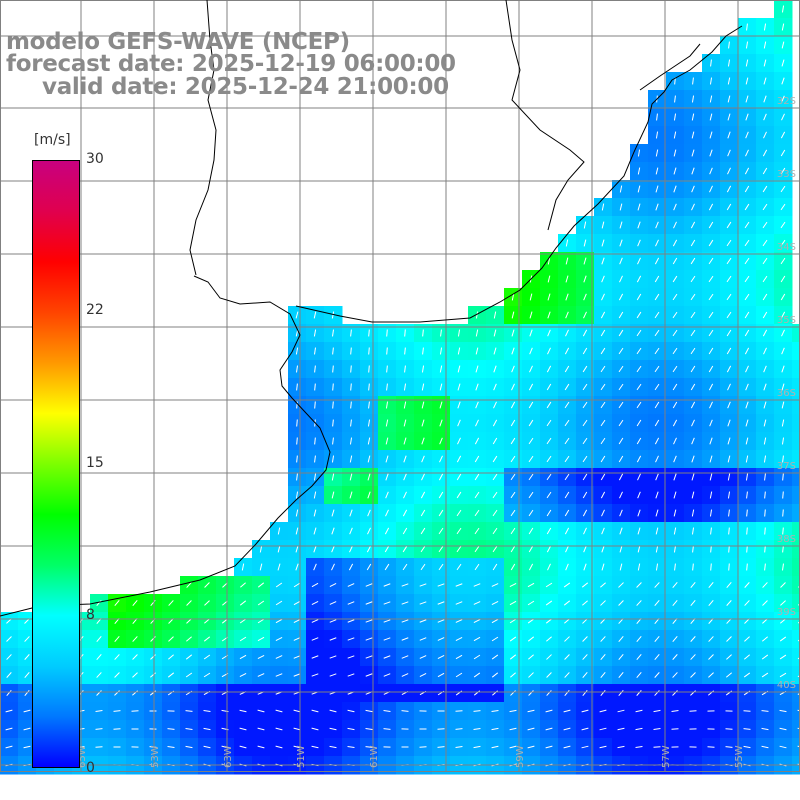 This screenshot has height=800, width=800. What do you see at coordinates (786, 101) in the screenshot?
I see `lat-label: 32S` at bounding box center [786, 101].